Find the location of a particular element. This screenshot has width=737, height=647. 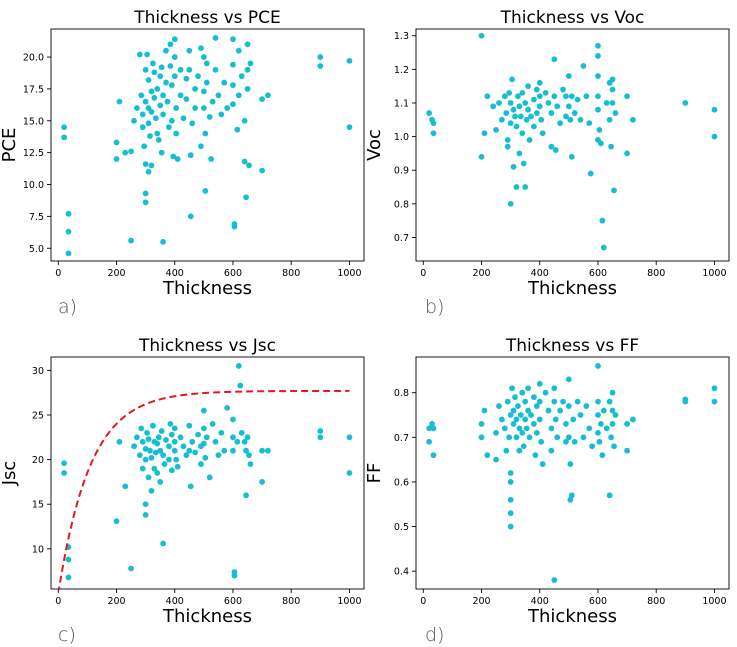

y-tick-label: 0.4 is located at coordinates (401, 572).